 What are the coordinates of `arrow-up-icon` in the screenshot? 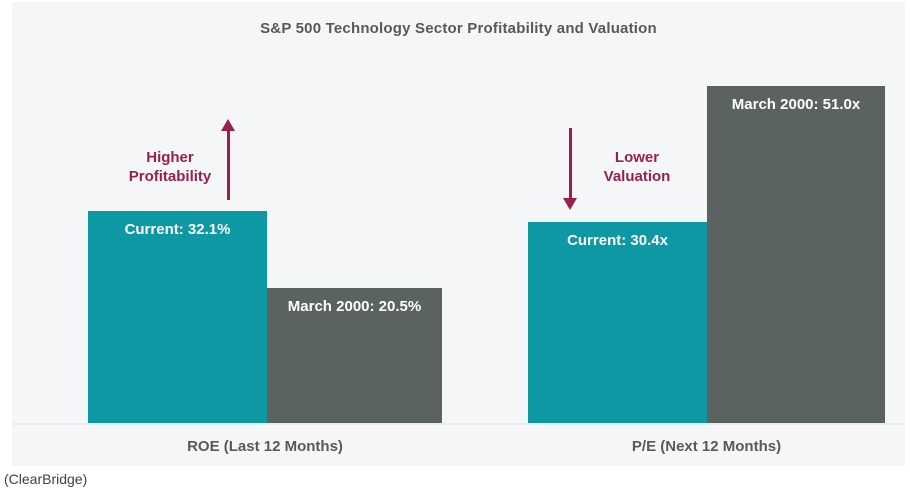 It's located at (228, 125).